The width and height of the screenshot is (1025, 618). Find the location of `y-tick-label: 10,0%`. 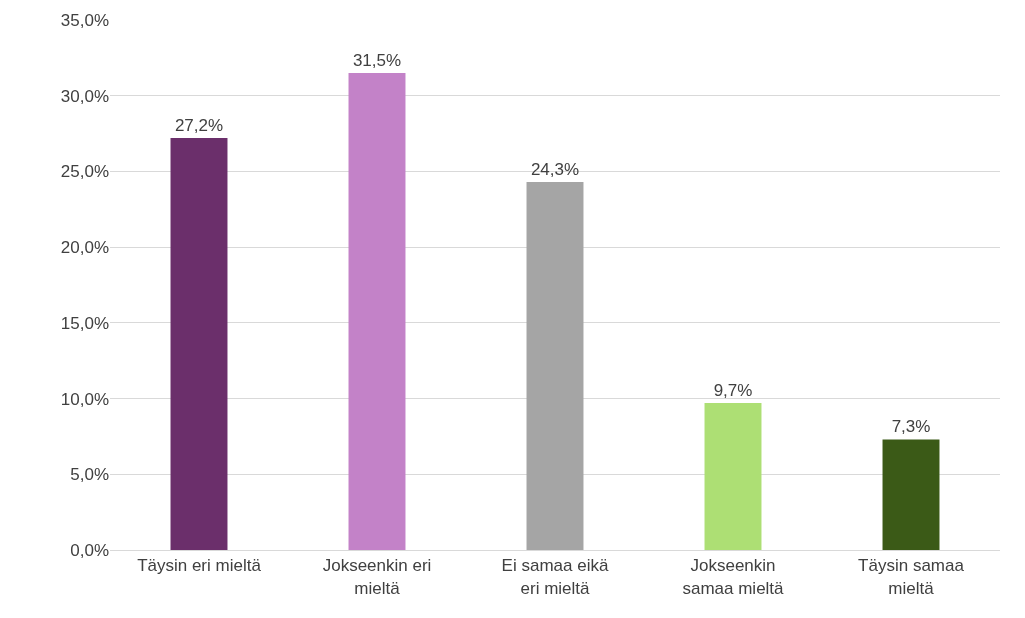

y-tick-label: 10,0% is located at coordinates (84, 399).